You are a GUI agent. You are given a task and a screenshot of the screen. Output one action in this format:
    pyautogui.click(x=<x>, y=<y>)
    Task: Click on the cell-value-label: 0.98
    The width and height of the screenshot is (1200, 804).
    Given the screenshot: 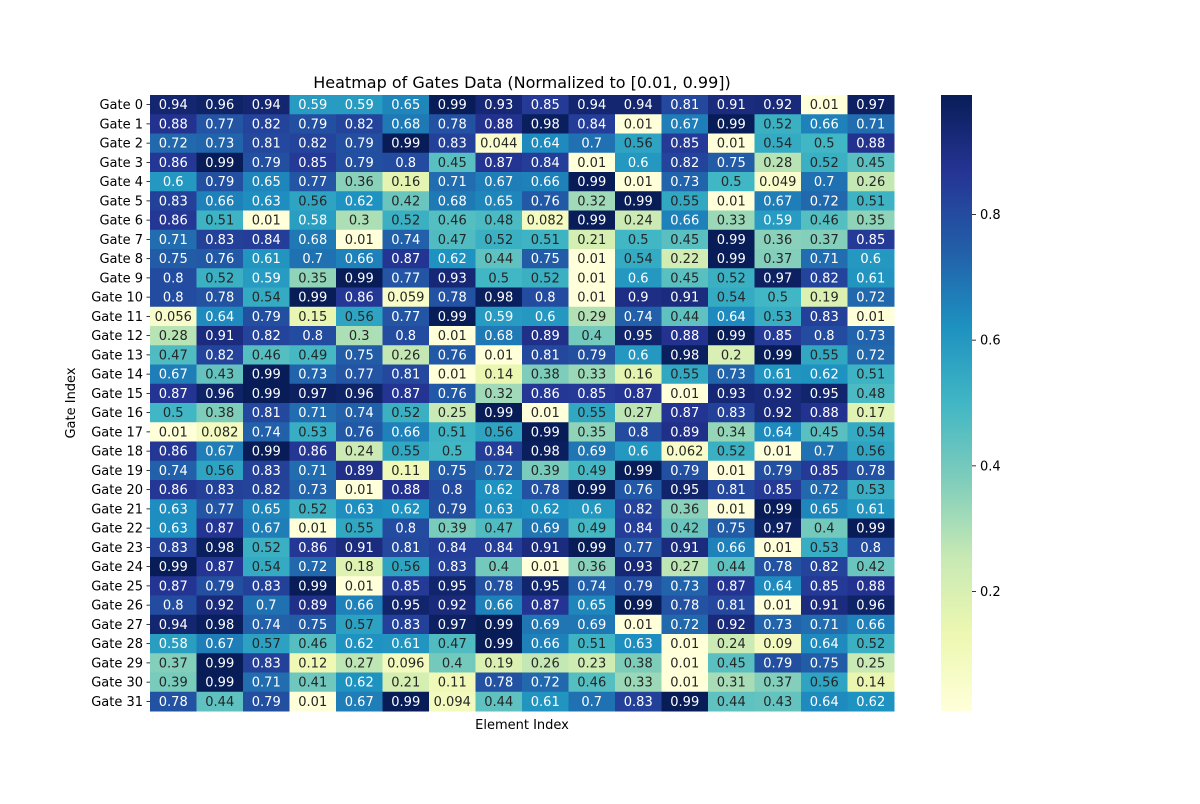 What is the action you would take?
    pyautogui.click(x=498, y=298)
    